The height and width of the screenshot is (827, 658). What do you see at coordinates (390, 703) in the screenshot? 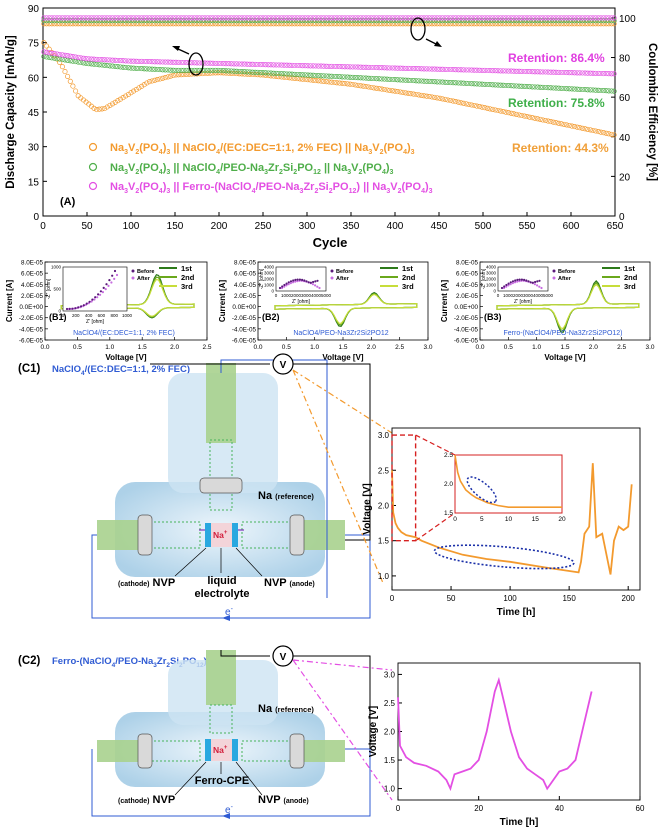
I see `vt-y-tick-label: 2.5` at bounding box center [390, 703].